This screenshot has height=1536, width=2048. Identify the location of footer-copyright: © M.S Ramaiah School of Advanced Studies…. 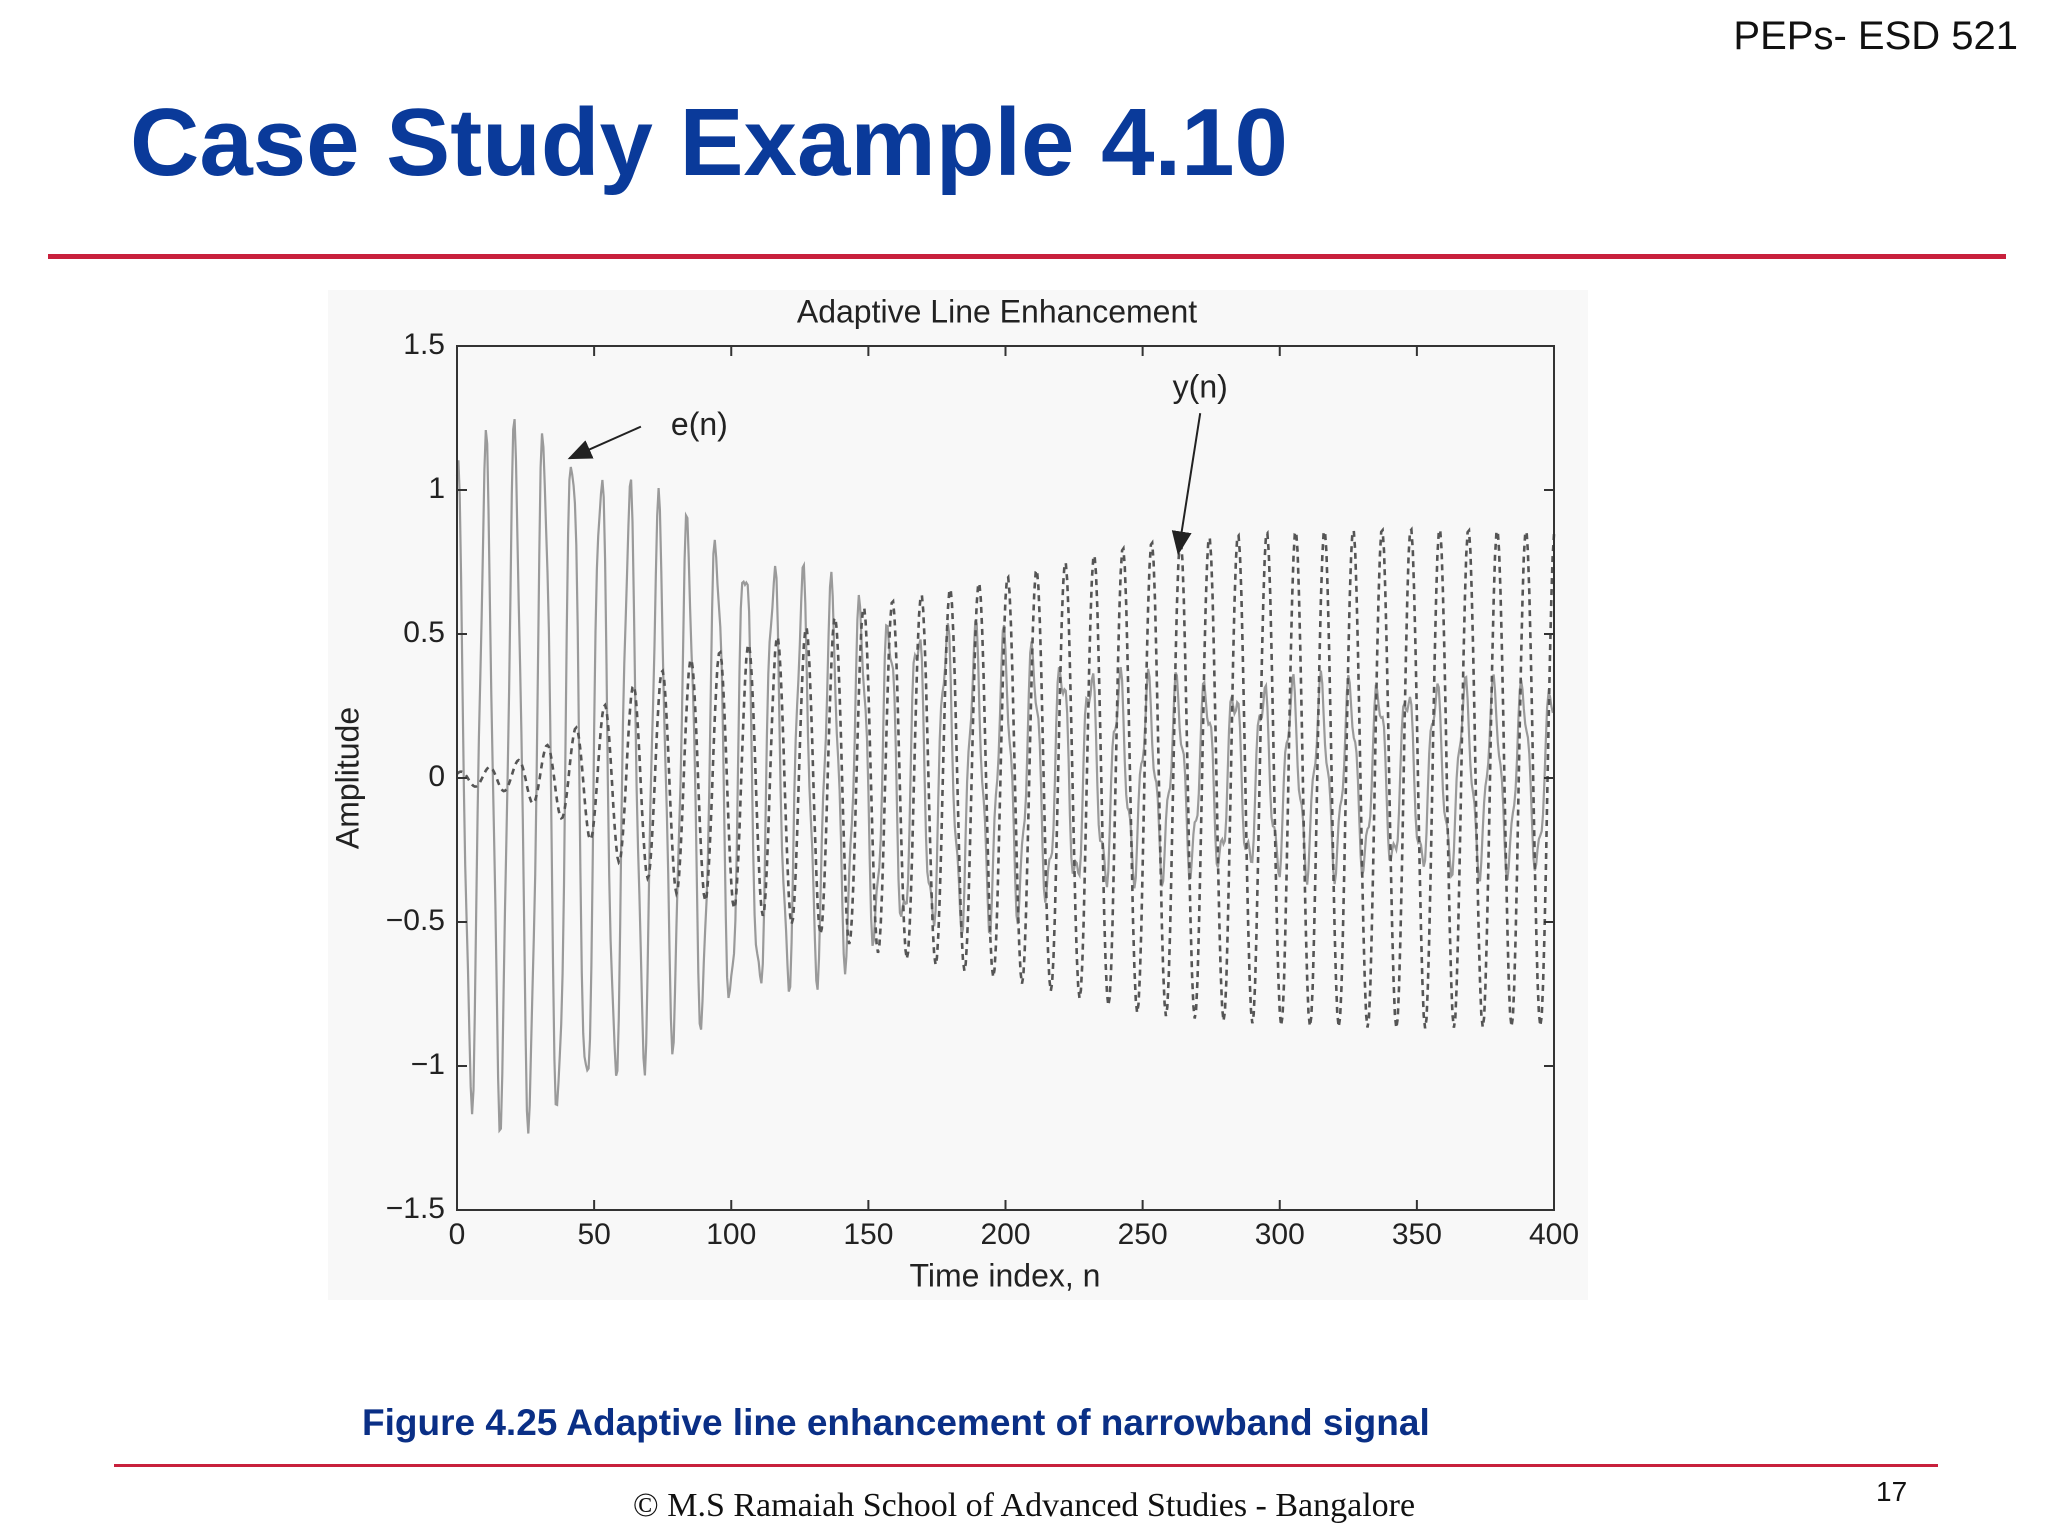
(1024, 1505).